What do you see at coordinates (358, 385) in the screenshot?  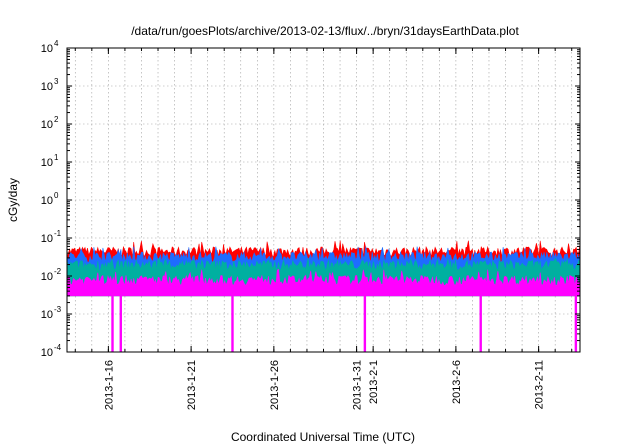 I see `x-tick-label: 2013-1-31` at bounding box center [358, 385].